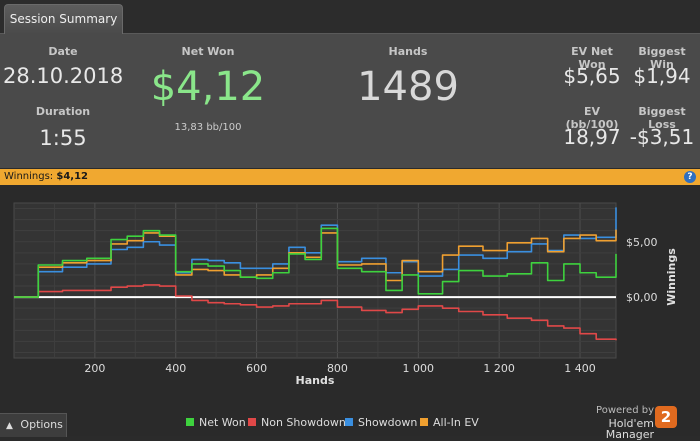  What do you see at coordinates (315, 380) in the screenshot?
I see `x-axis-label: Hands` at bounding box center [315, 380].